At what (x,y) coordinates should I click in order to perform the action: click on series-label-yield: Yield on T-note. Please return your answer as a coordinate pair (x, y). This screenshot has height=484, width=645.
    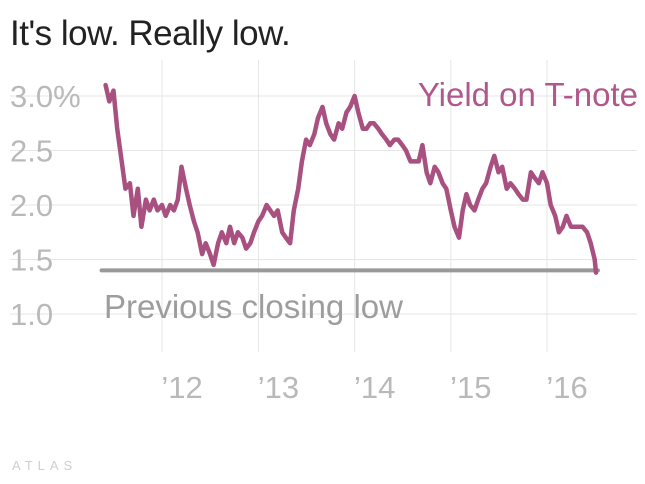
    Looking at the image, I should click on (528, 94).